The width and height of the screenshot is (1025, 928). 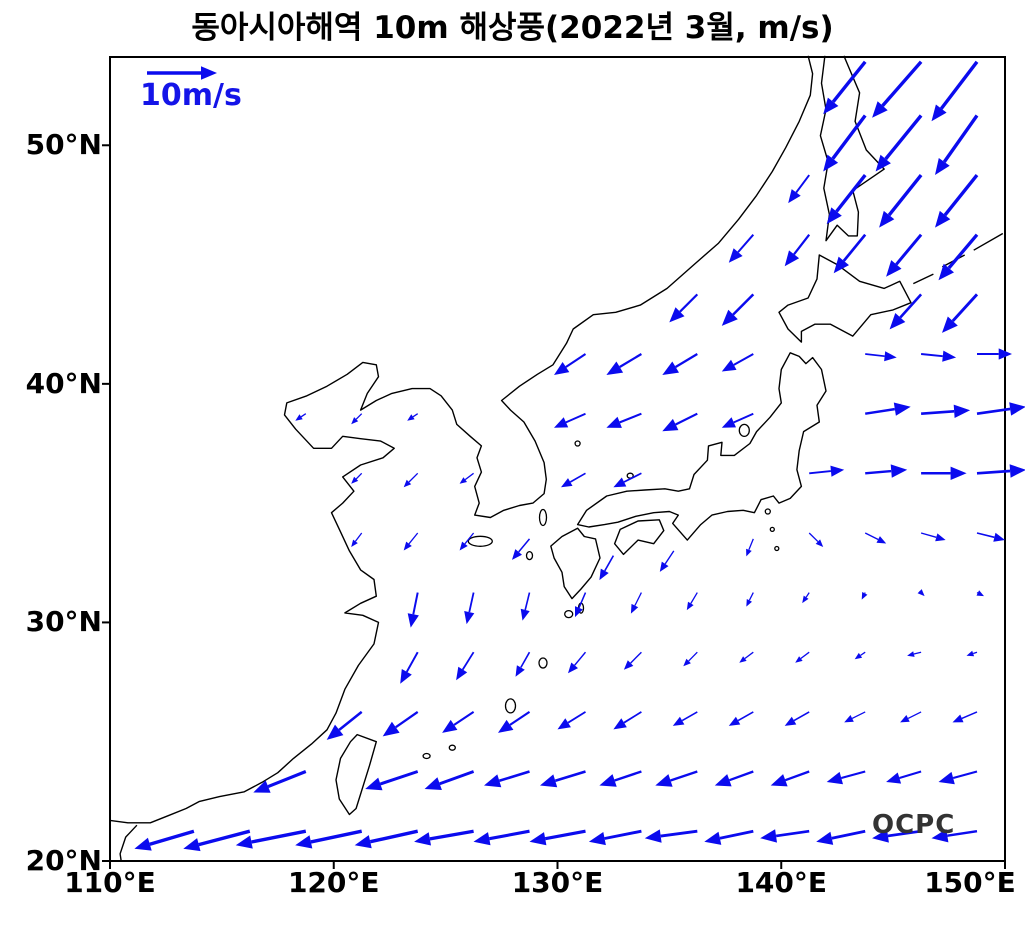 What do you see at coordinates (914, 825) in the screenshot?
I see `watermark-ocpc: OCPC` at bounding box center [914, 825].